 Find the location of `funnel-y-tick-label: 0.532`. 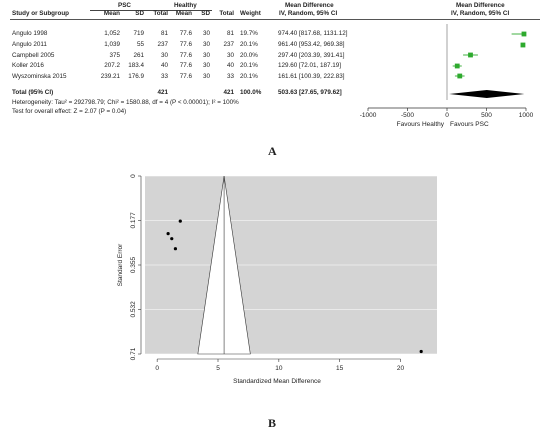

funnel-y-tick-label: 0.532 is located at coordinates (133, 309).